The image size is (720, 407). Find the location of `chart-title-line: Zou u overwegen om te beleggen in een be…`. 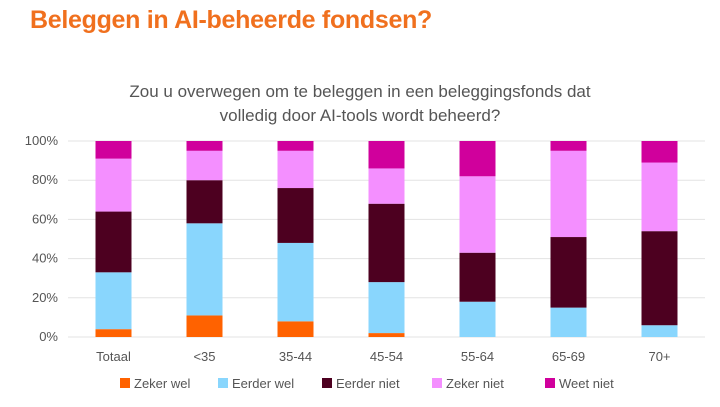

chart-title-line: Zou u overwegen om te beleggen in een be… is located at coordinates (360, 91).